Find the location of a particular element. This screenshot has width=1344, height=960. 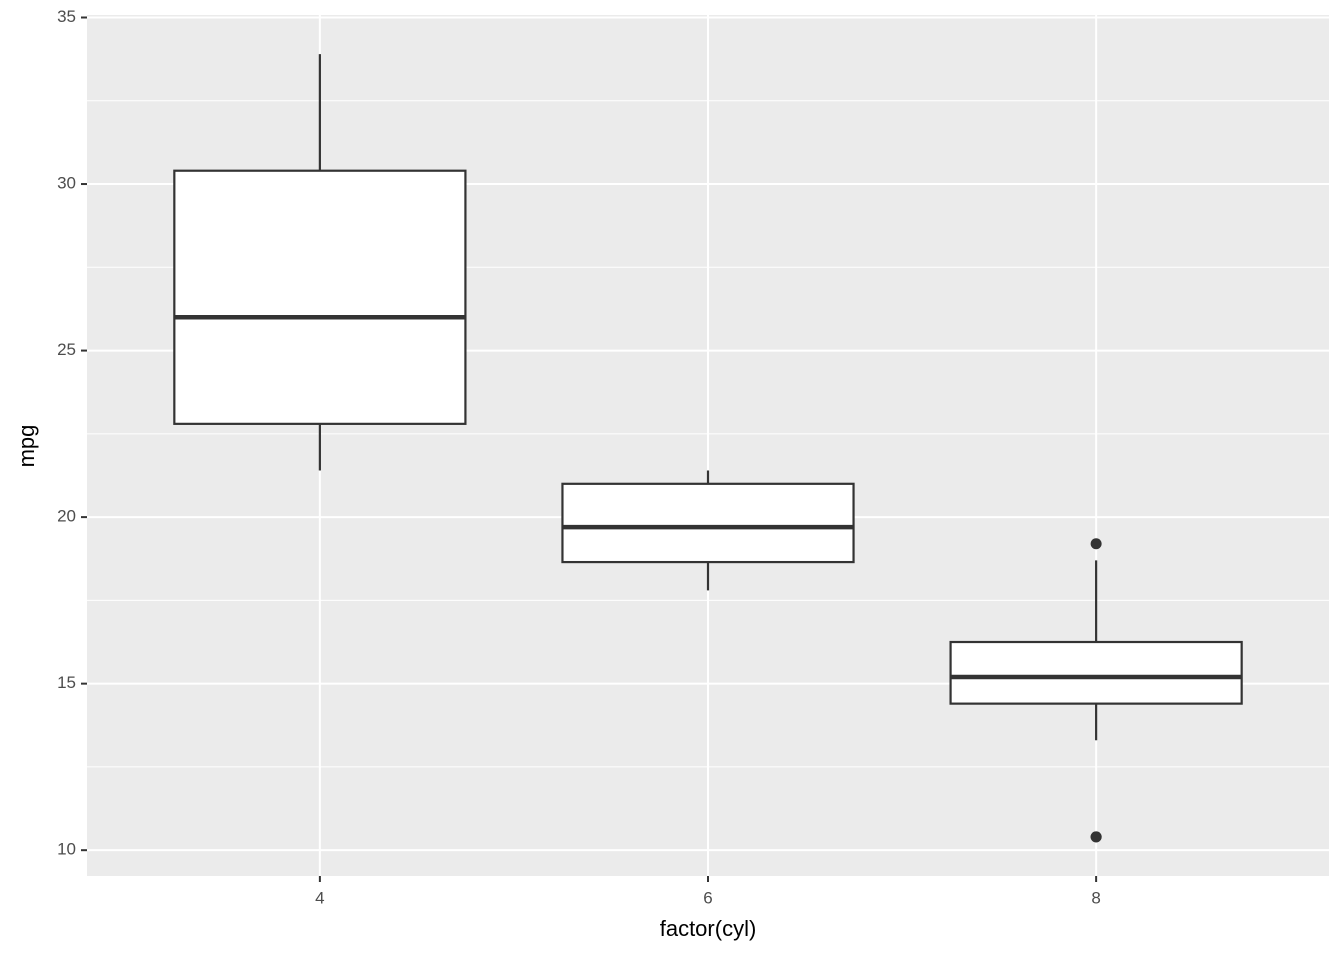

x-tick-label: 8 is located at coordinates (1095, 897).